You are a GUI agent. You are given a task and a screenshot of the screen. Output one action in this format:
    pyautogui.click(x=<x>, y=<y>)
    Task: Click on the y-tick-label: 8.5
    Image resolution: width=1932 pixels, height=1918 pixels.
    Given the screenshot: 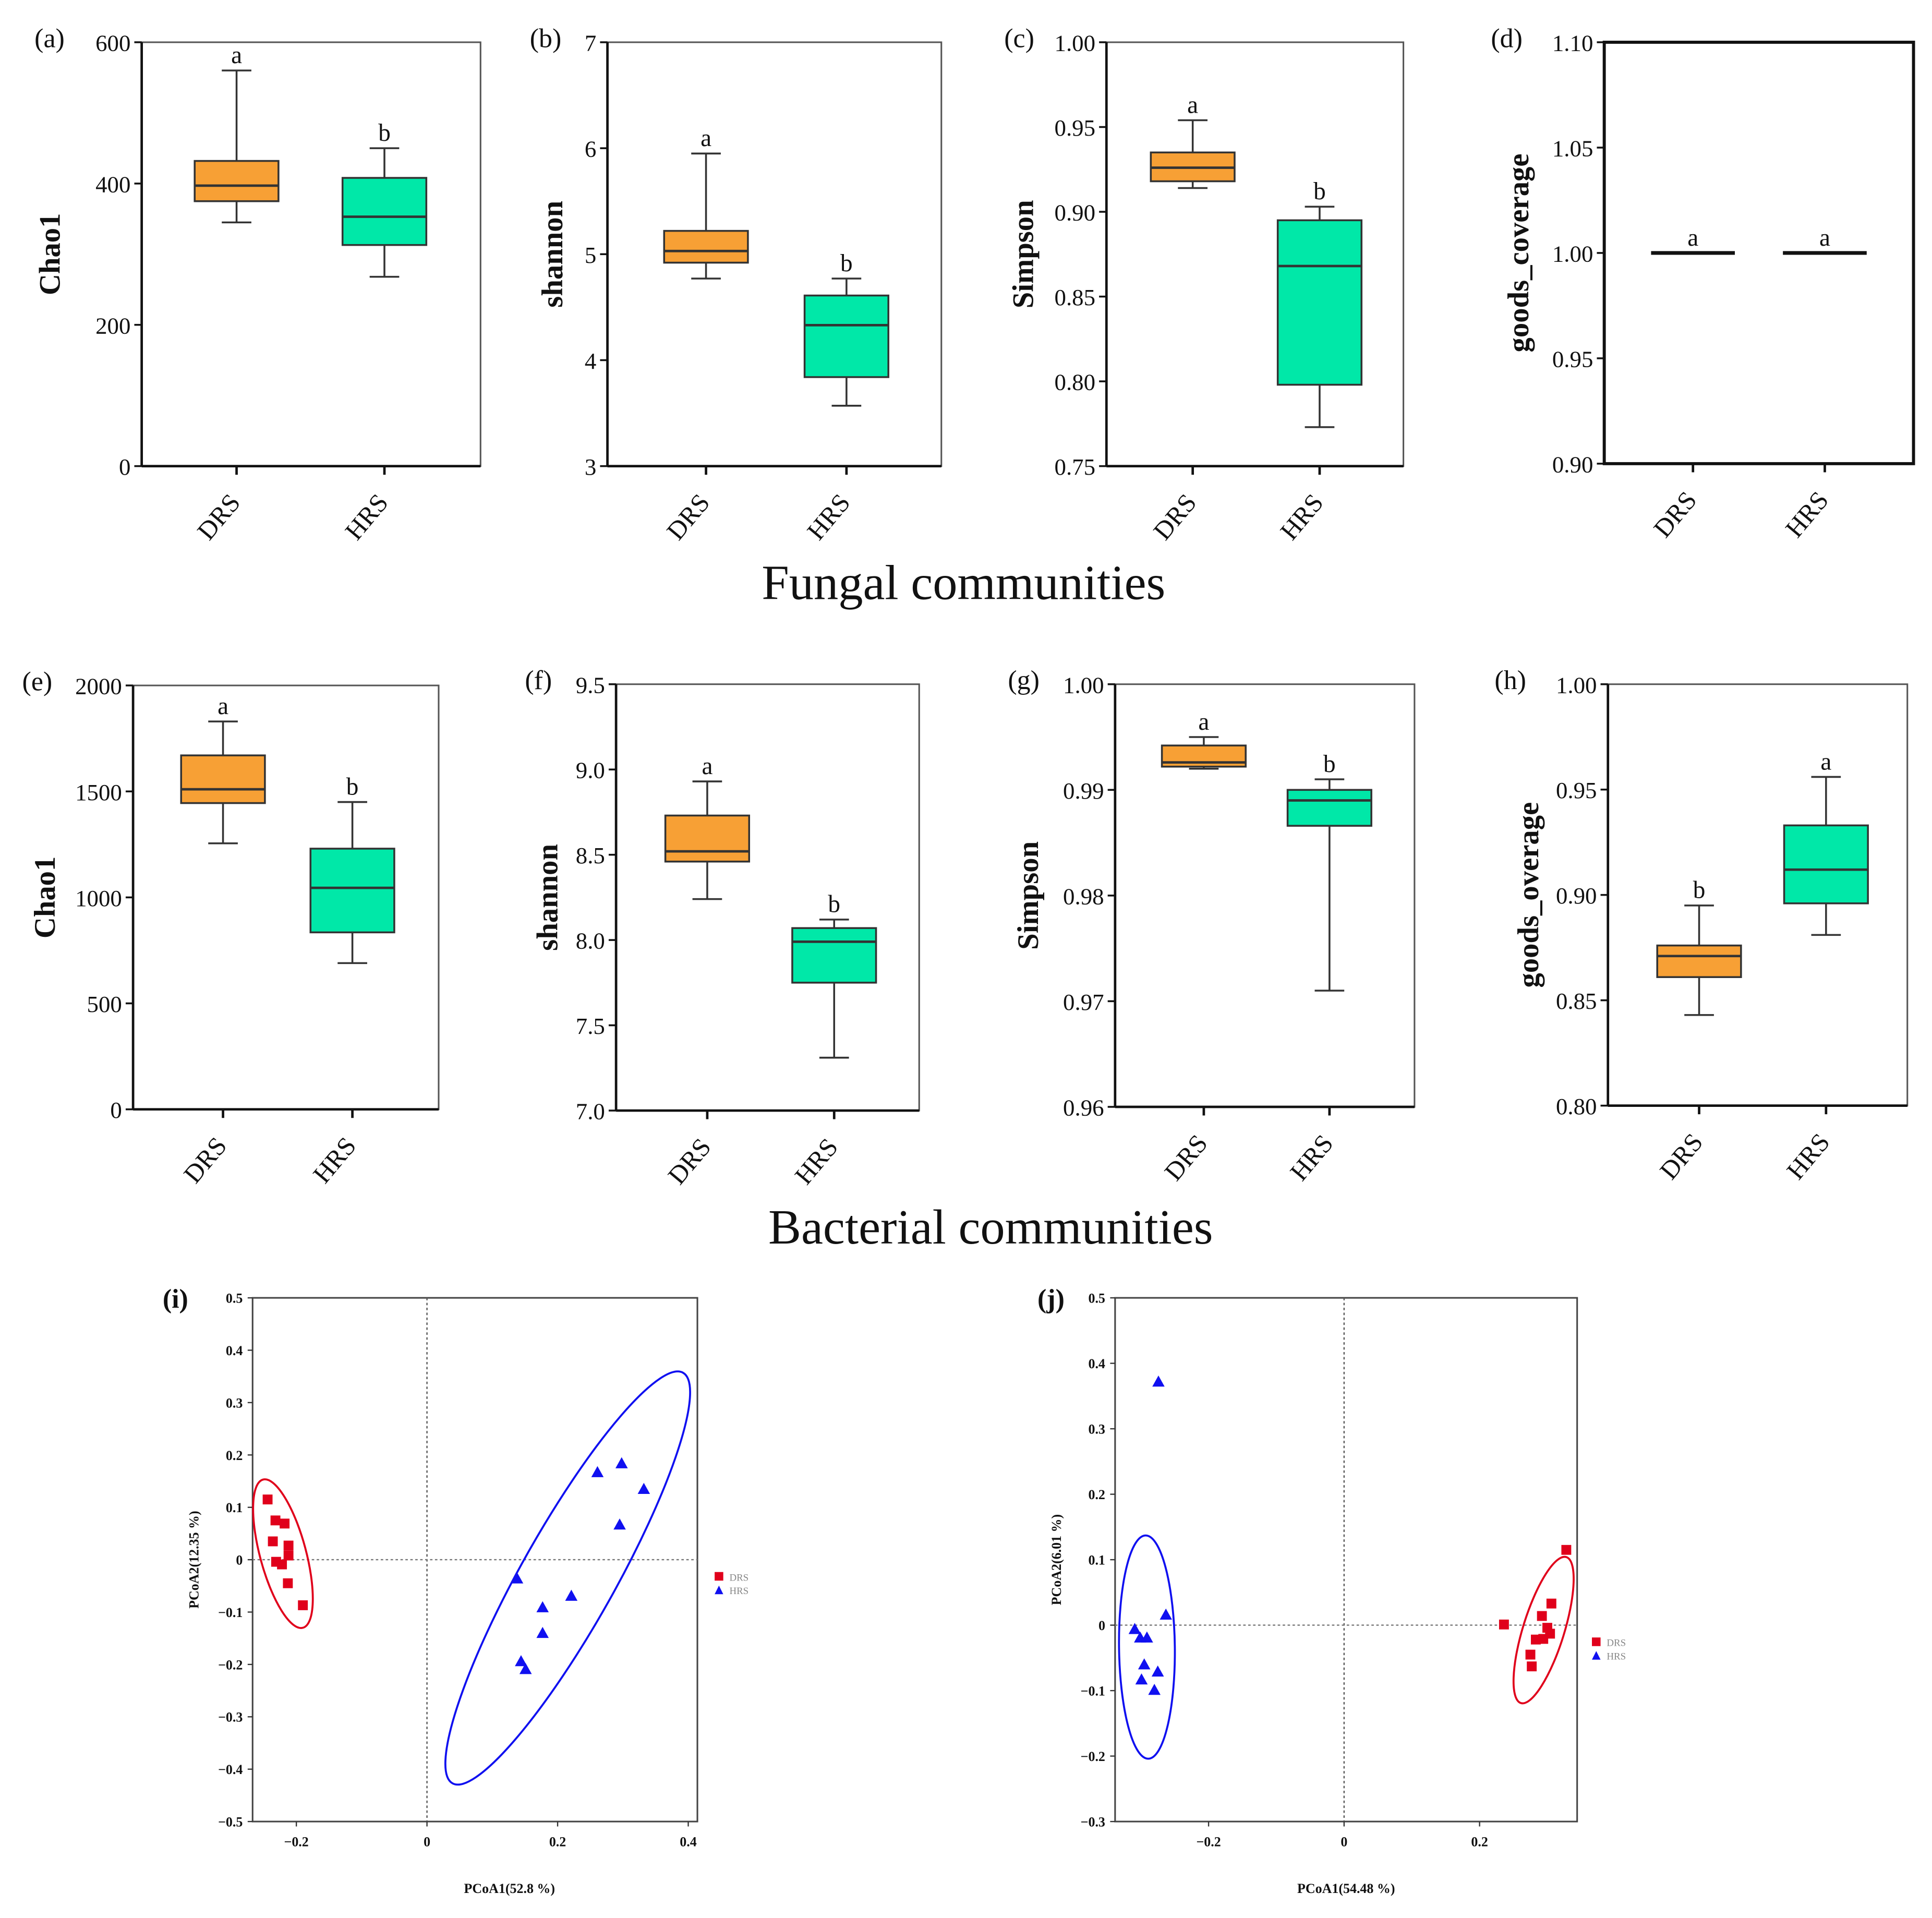 What is the action you would take?
    pyautogui.click(x=590, y=855)
    